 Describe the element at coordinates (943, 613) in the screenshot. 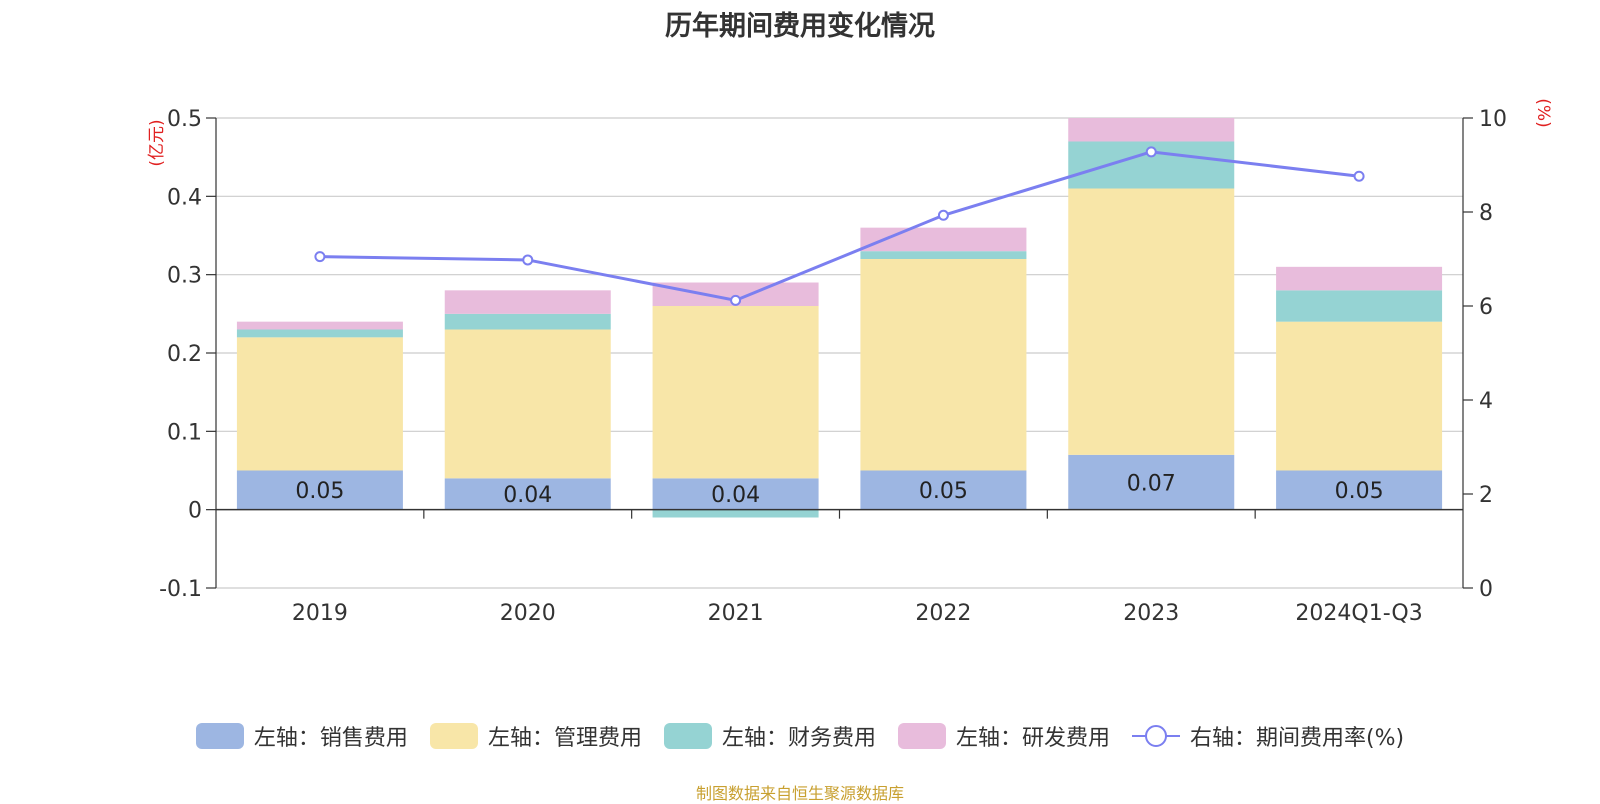

I see `x-tick-label: 2022` at that location.